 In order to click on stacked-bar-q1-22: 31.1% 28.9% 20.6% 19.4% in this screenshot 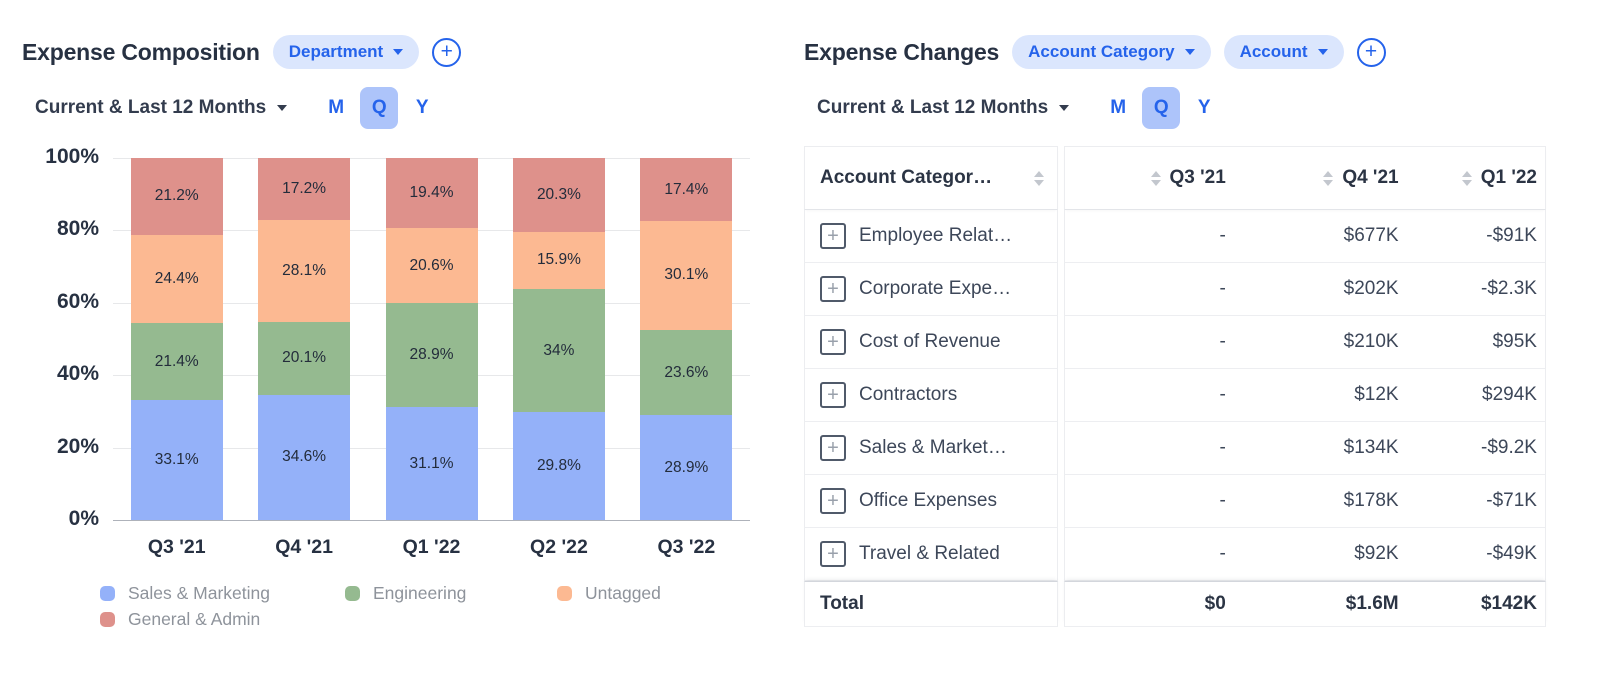, I will do `click(431, 339)`.